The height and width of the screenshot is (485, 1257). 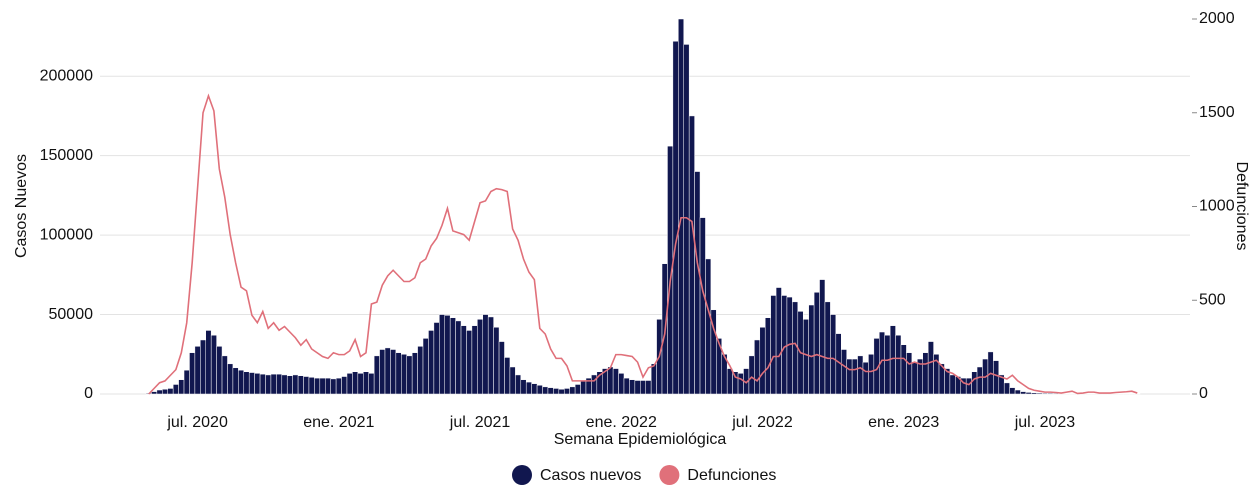 What do you see at coordinates (1203, 393) in the screenshot?
I see `y2-tick-label: 0` at bounding box center [1203, 393].